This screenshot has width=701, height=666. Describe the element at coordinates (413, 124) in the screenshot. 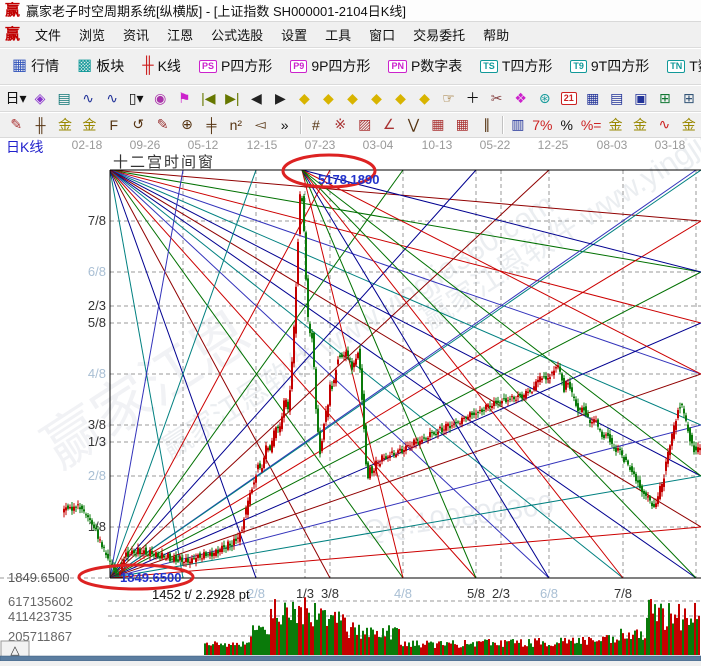

I see `zigzag-icon: ⋁` at that location.